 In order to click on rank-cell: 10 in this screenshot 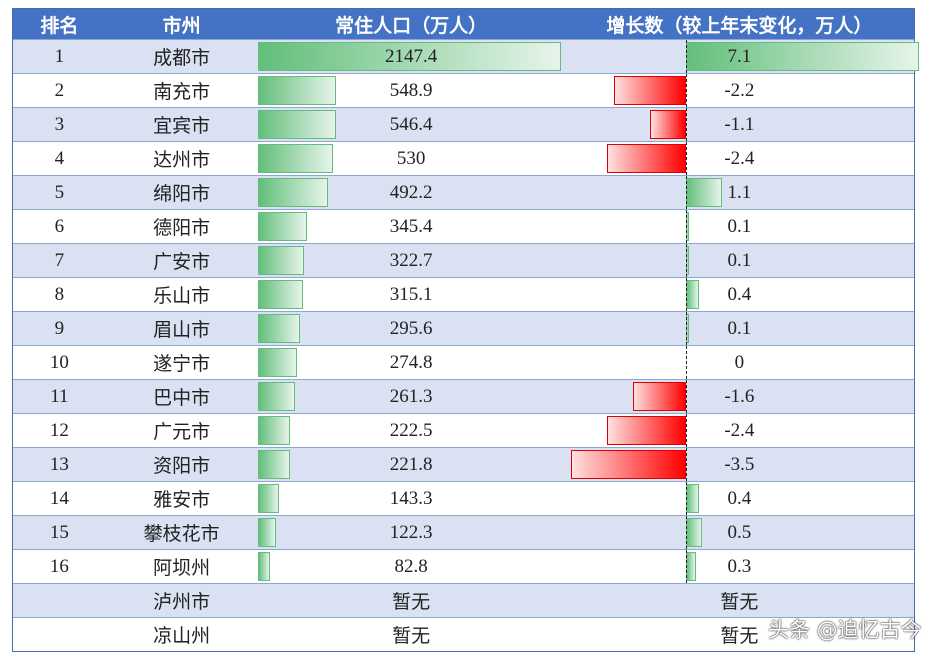, I will do `click(59, 362)`.